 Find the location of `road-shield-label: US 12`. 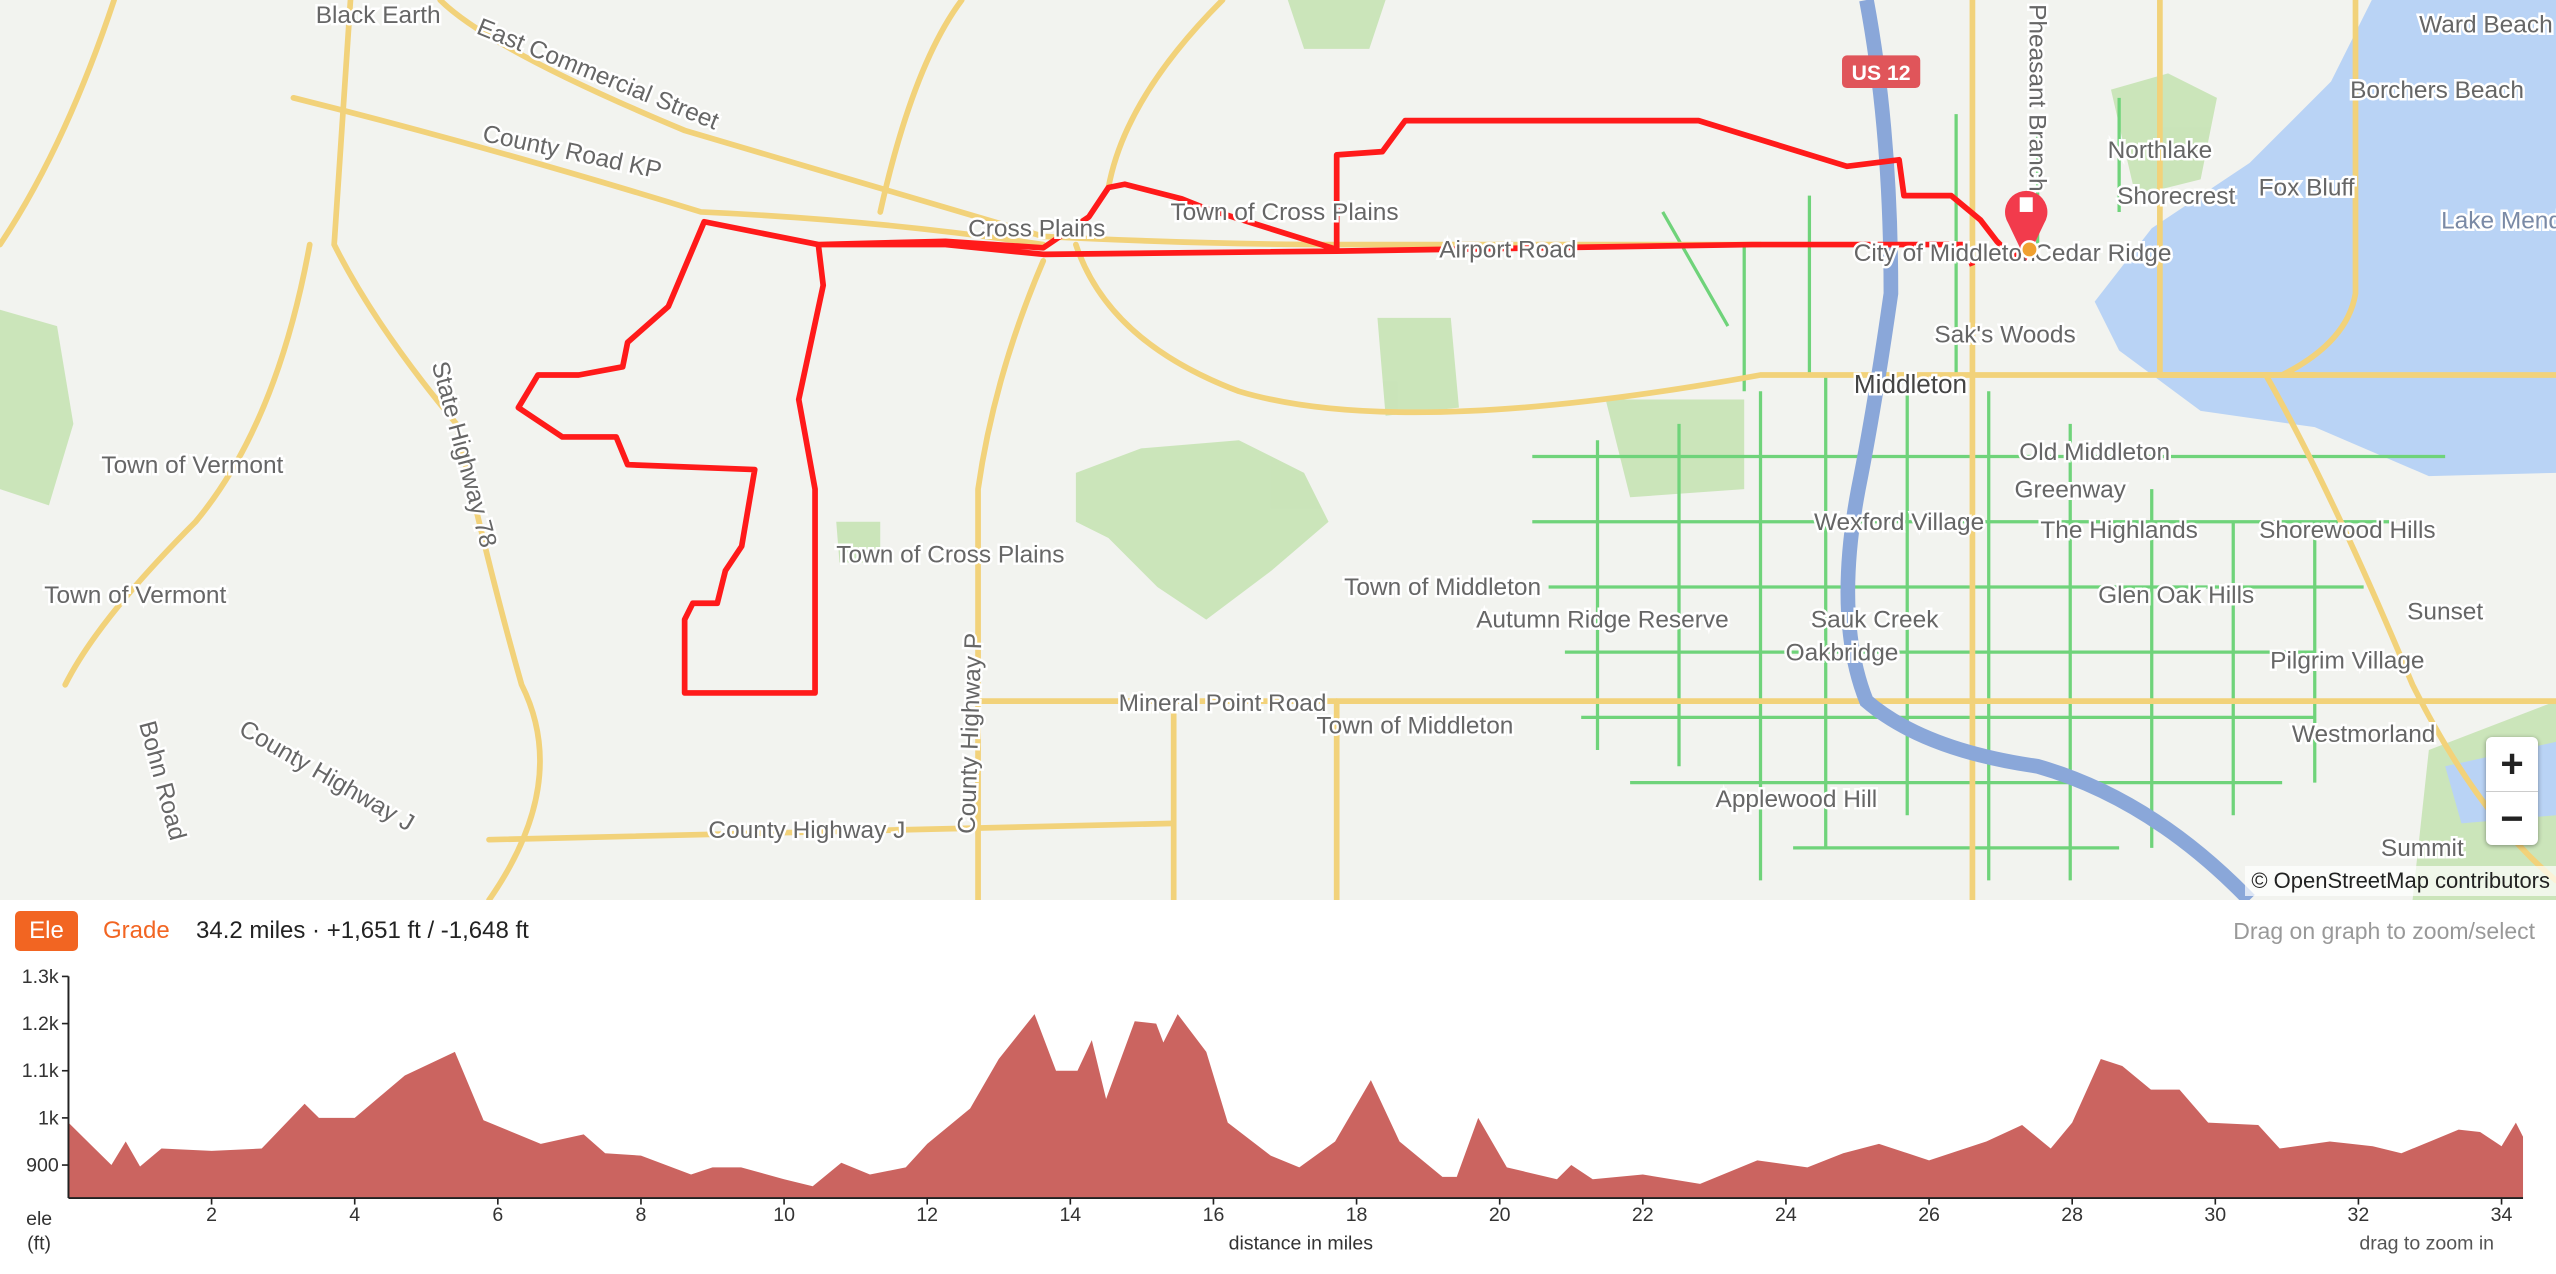

road-shield-label: US 12 is located at coordinates (1881, 73).